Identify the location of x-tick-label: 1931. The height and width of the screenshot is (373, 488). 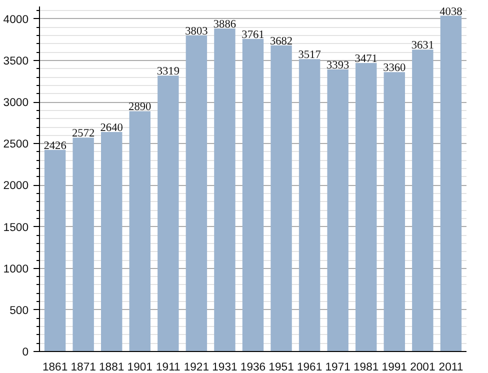
(225, 367).